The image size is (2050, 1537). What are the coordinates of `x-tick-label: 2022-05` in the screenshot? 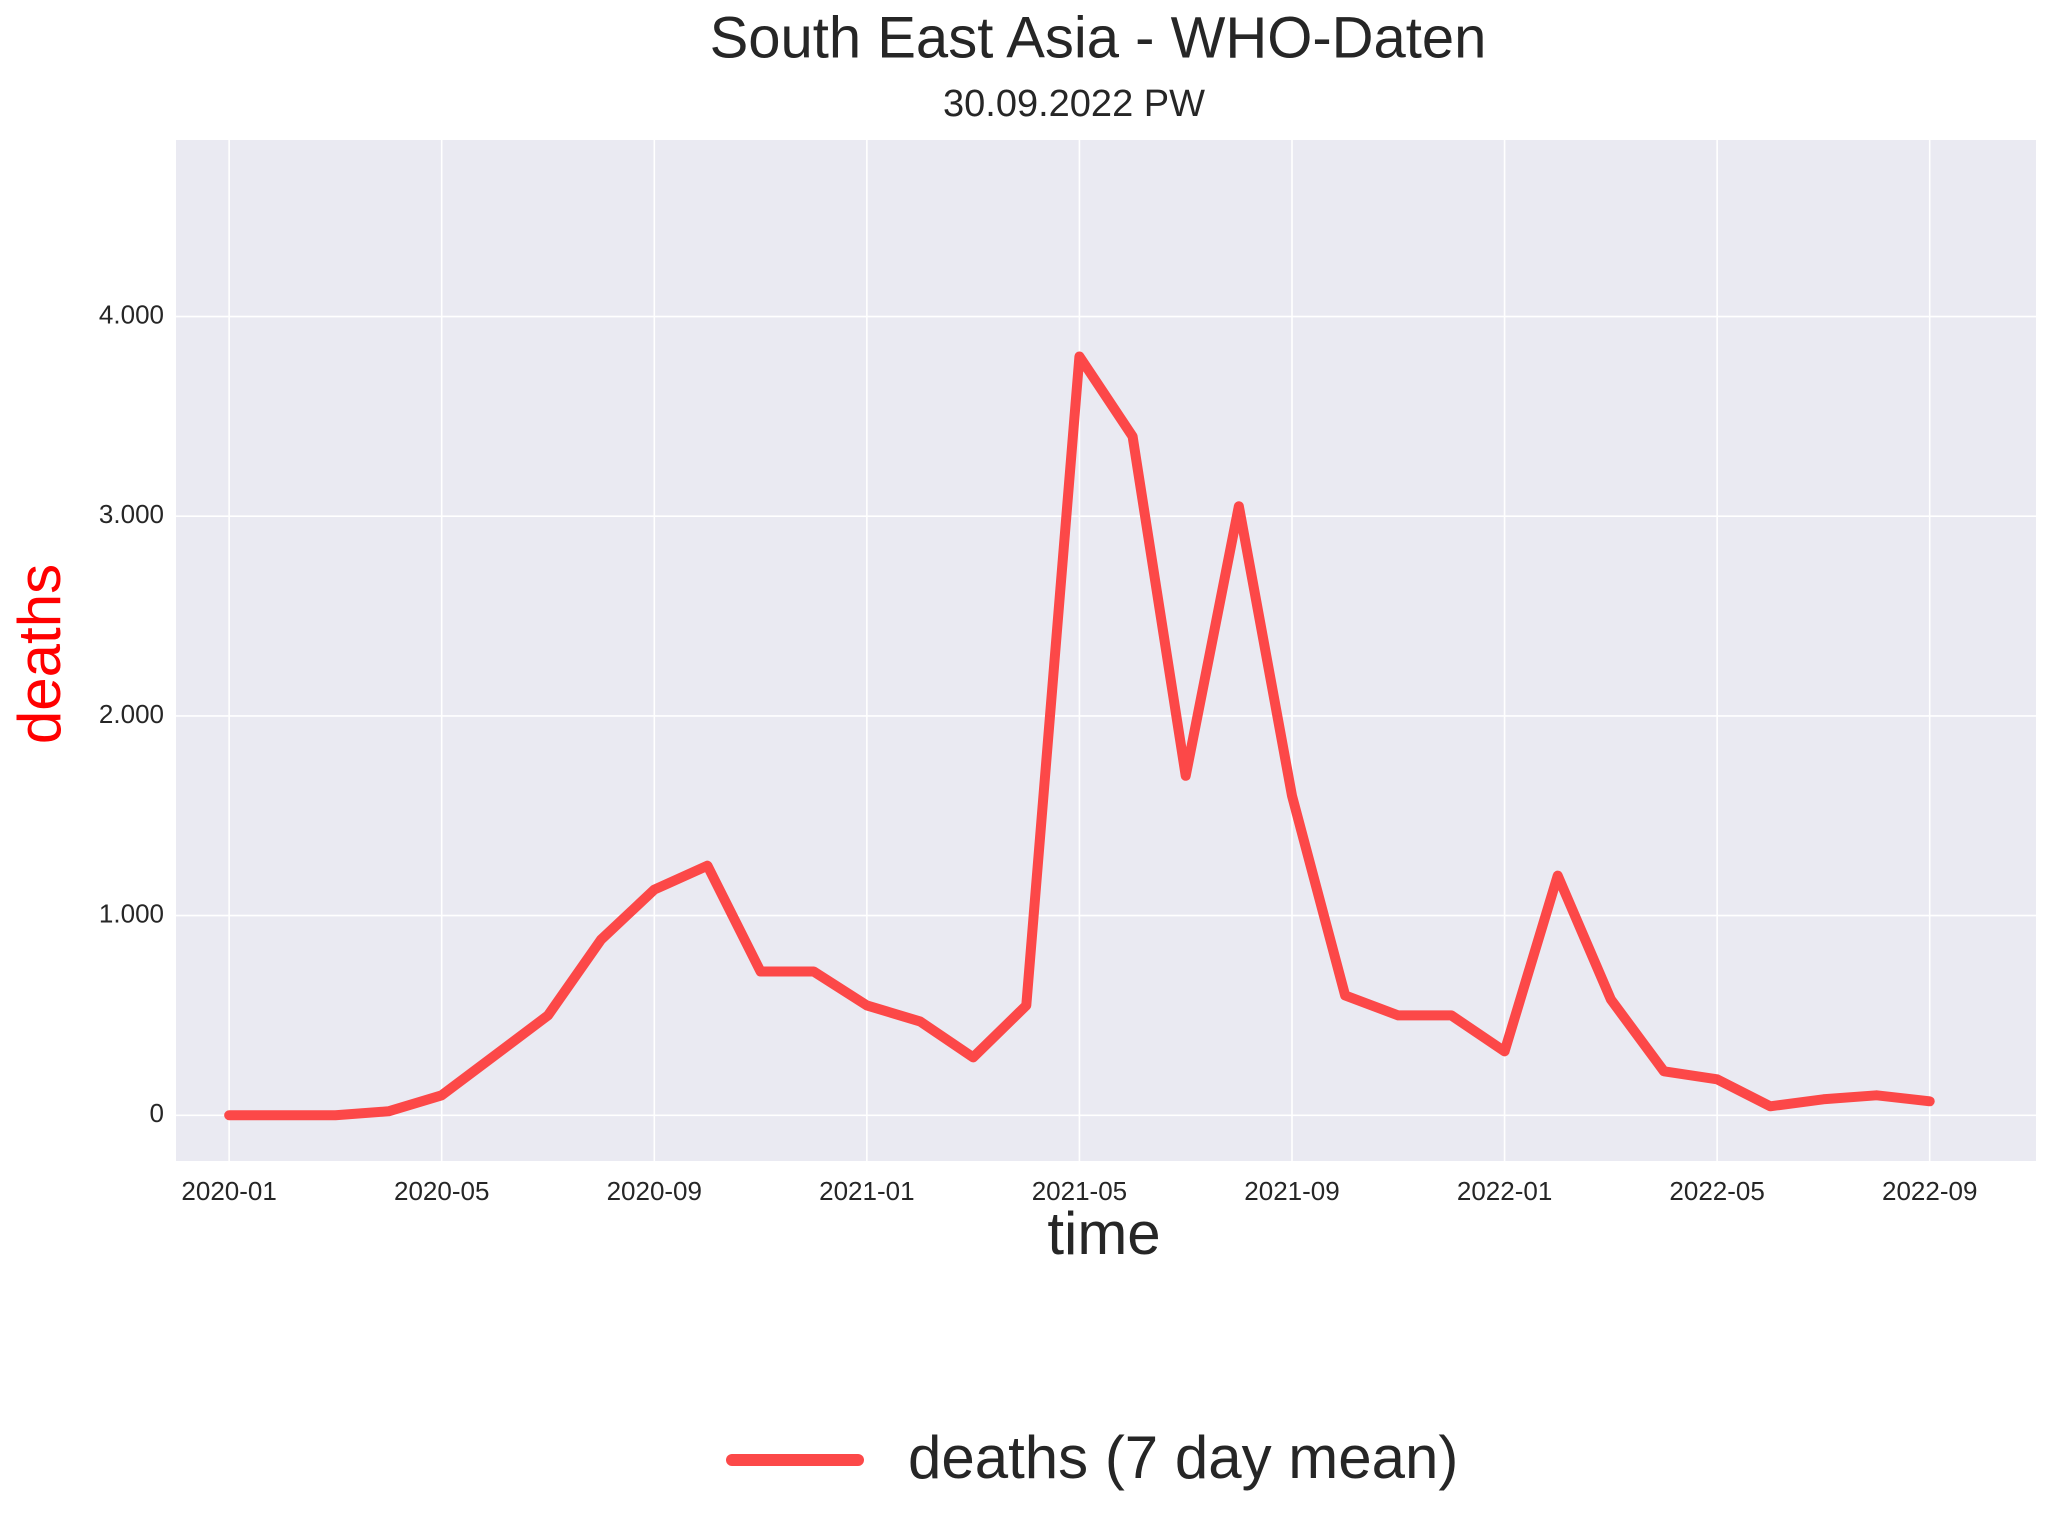 It's located at (1716, 1191).